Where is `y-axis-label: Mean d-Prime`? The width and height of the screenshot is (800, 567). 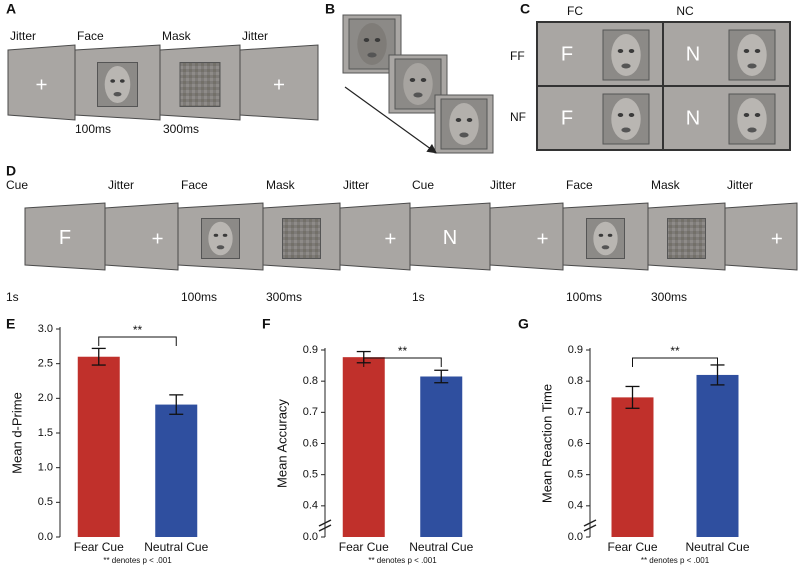
y-axis-label: Mean d-Prime is located at coordinates (16, 433).